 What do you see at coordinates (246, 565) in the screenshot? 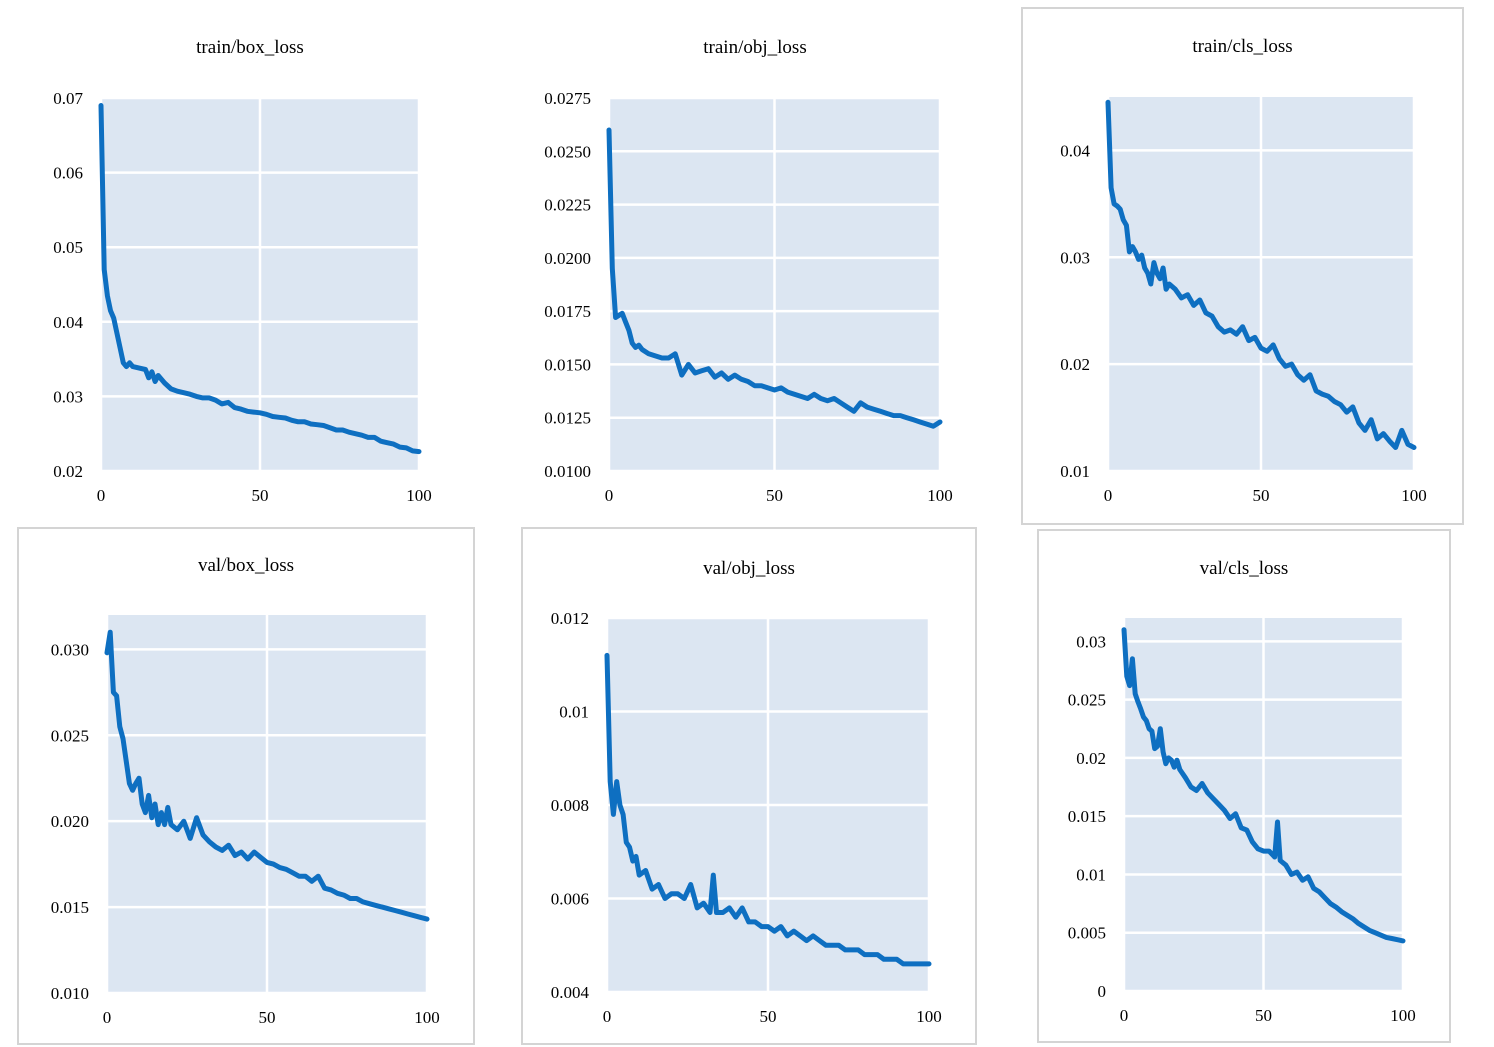
I see `chart-title: val/box_loss` at bounding box center [246, 565].